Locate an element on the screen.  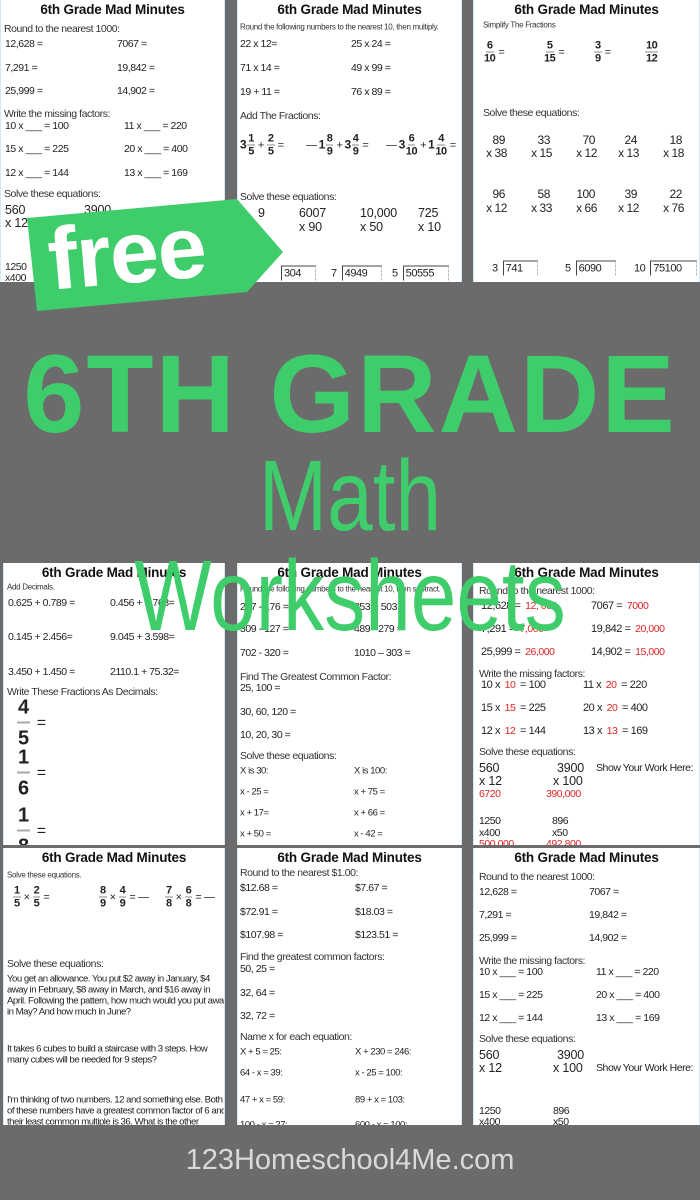
worksheet-line: 33 is located at coordinates (544, 140).